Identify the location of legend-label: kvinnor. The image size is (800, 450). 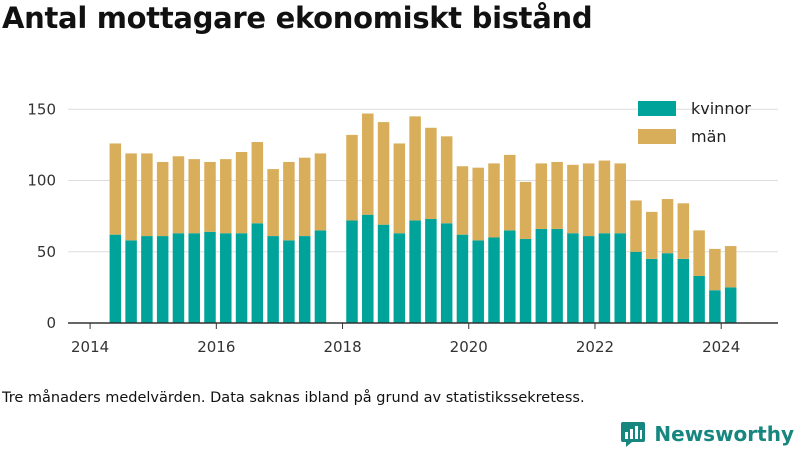
(721, 108).